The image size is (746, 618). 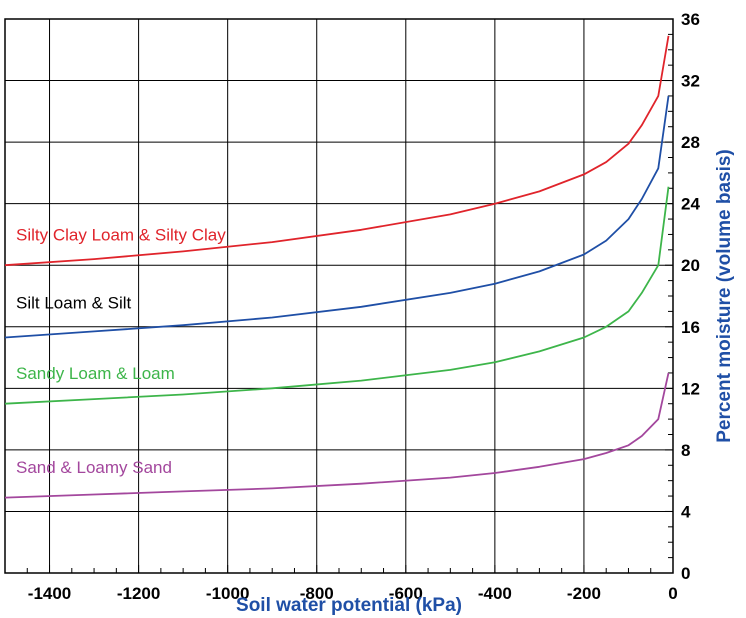 What do you see at coordinates (690, 204) in the screenshot?
I see `y-tick-label: 24` at bounding box center [690, 204].